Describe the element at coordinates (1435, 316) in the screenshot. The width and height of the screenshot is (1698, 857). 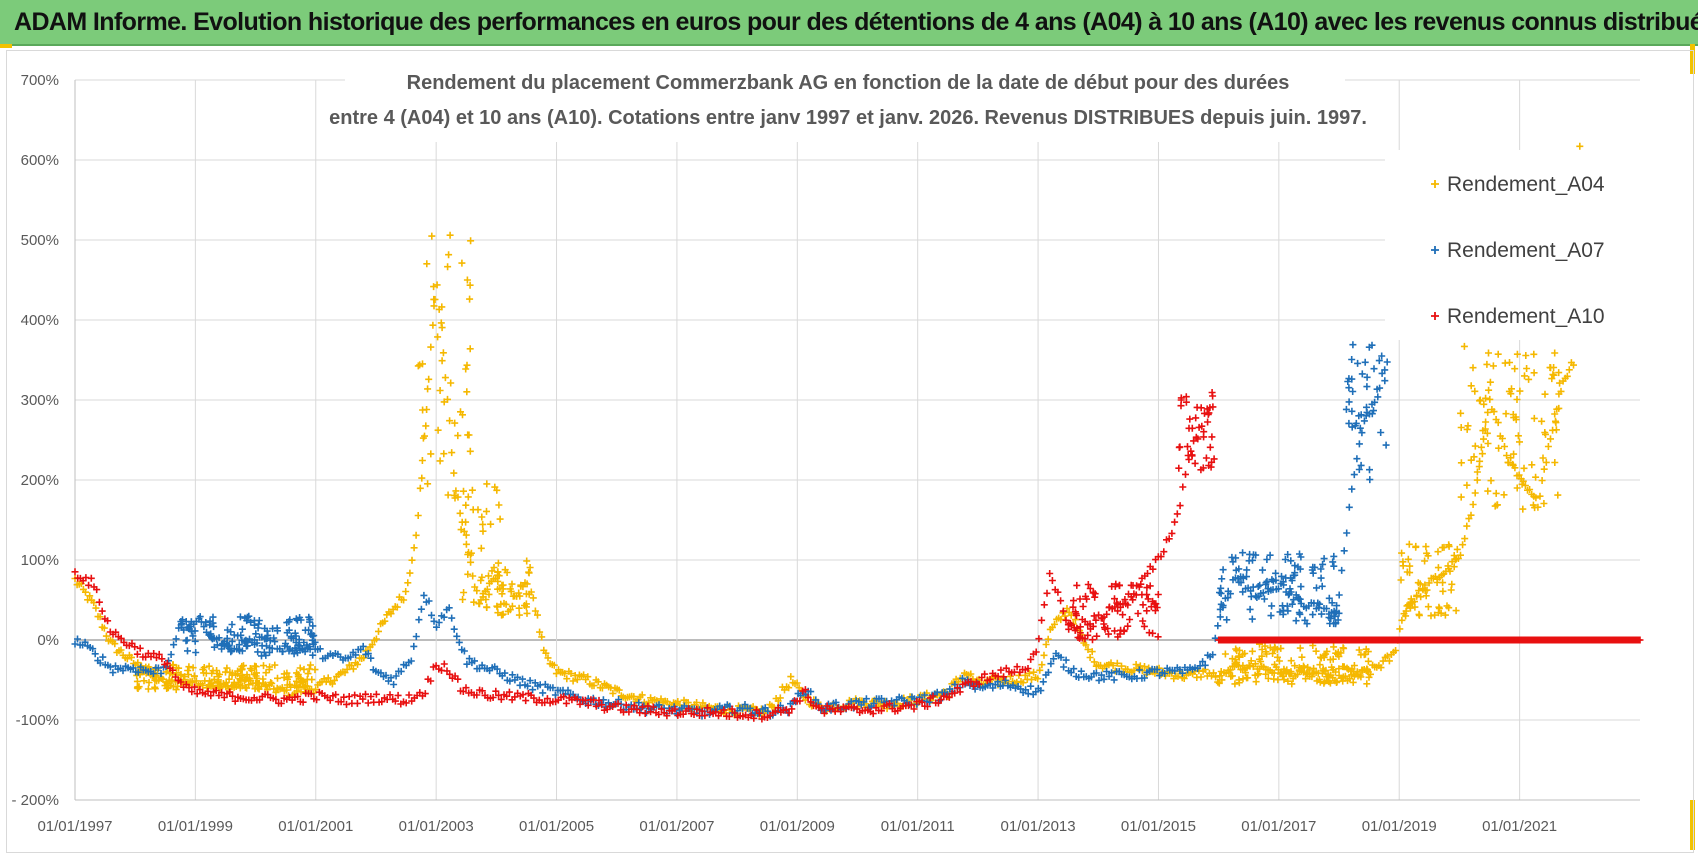
I see `legend-marker-a10` at that location.